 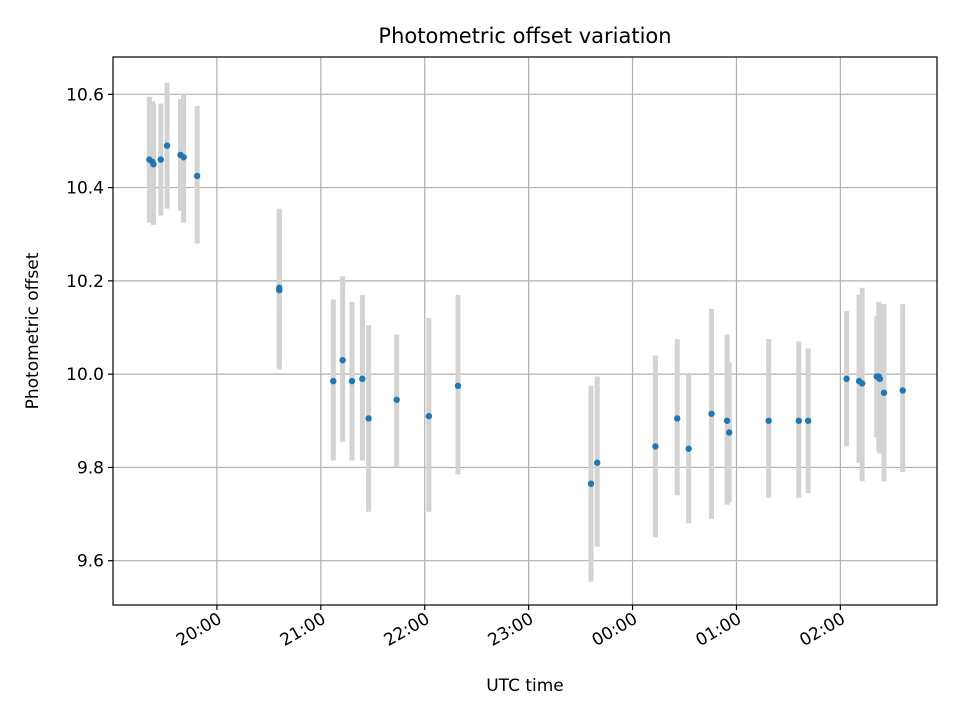 What do you see at coordinates (90, 468) in the screenshot?
I see `y-tick-label: 9.8` at bounding box center [90, 468].